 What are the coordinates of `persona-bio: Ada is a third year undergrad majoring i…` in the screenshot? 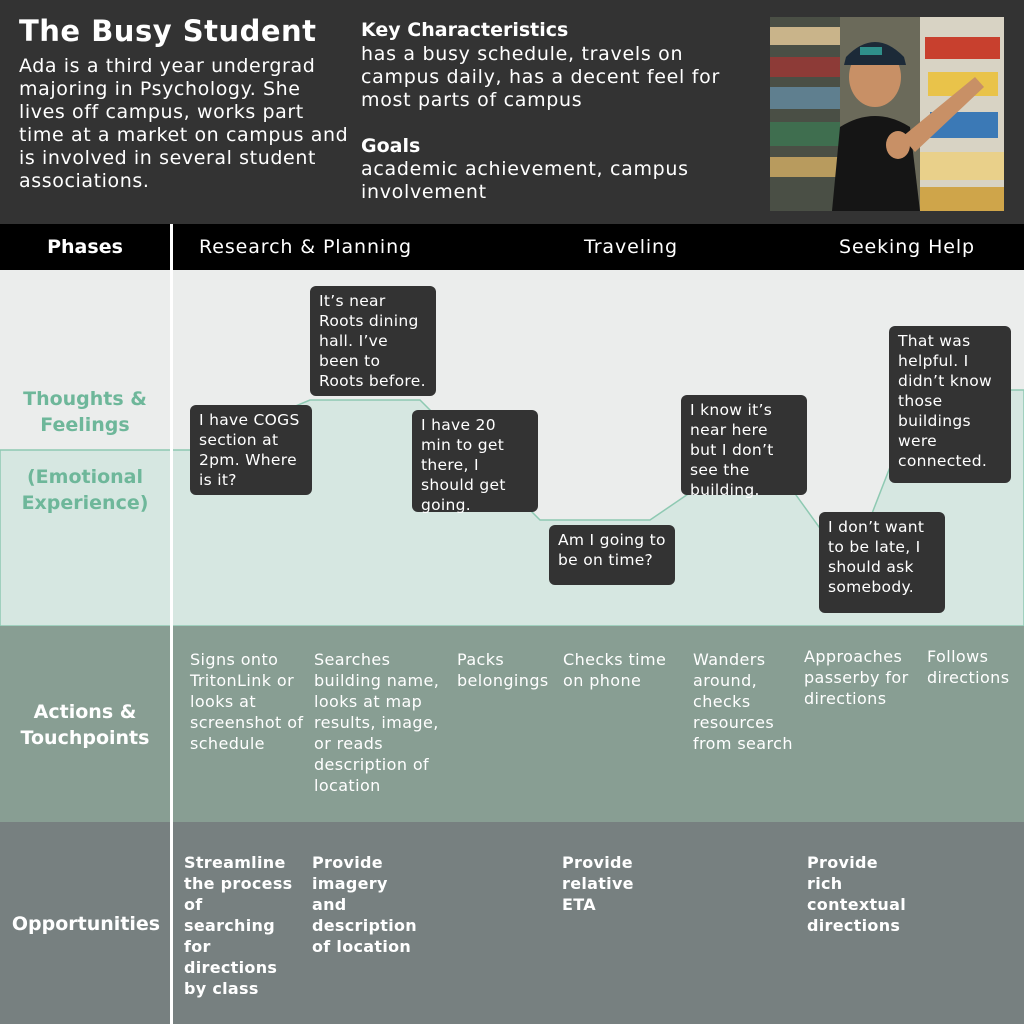 It's located at (184, 123).